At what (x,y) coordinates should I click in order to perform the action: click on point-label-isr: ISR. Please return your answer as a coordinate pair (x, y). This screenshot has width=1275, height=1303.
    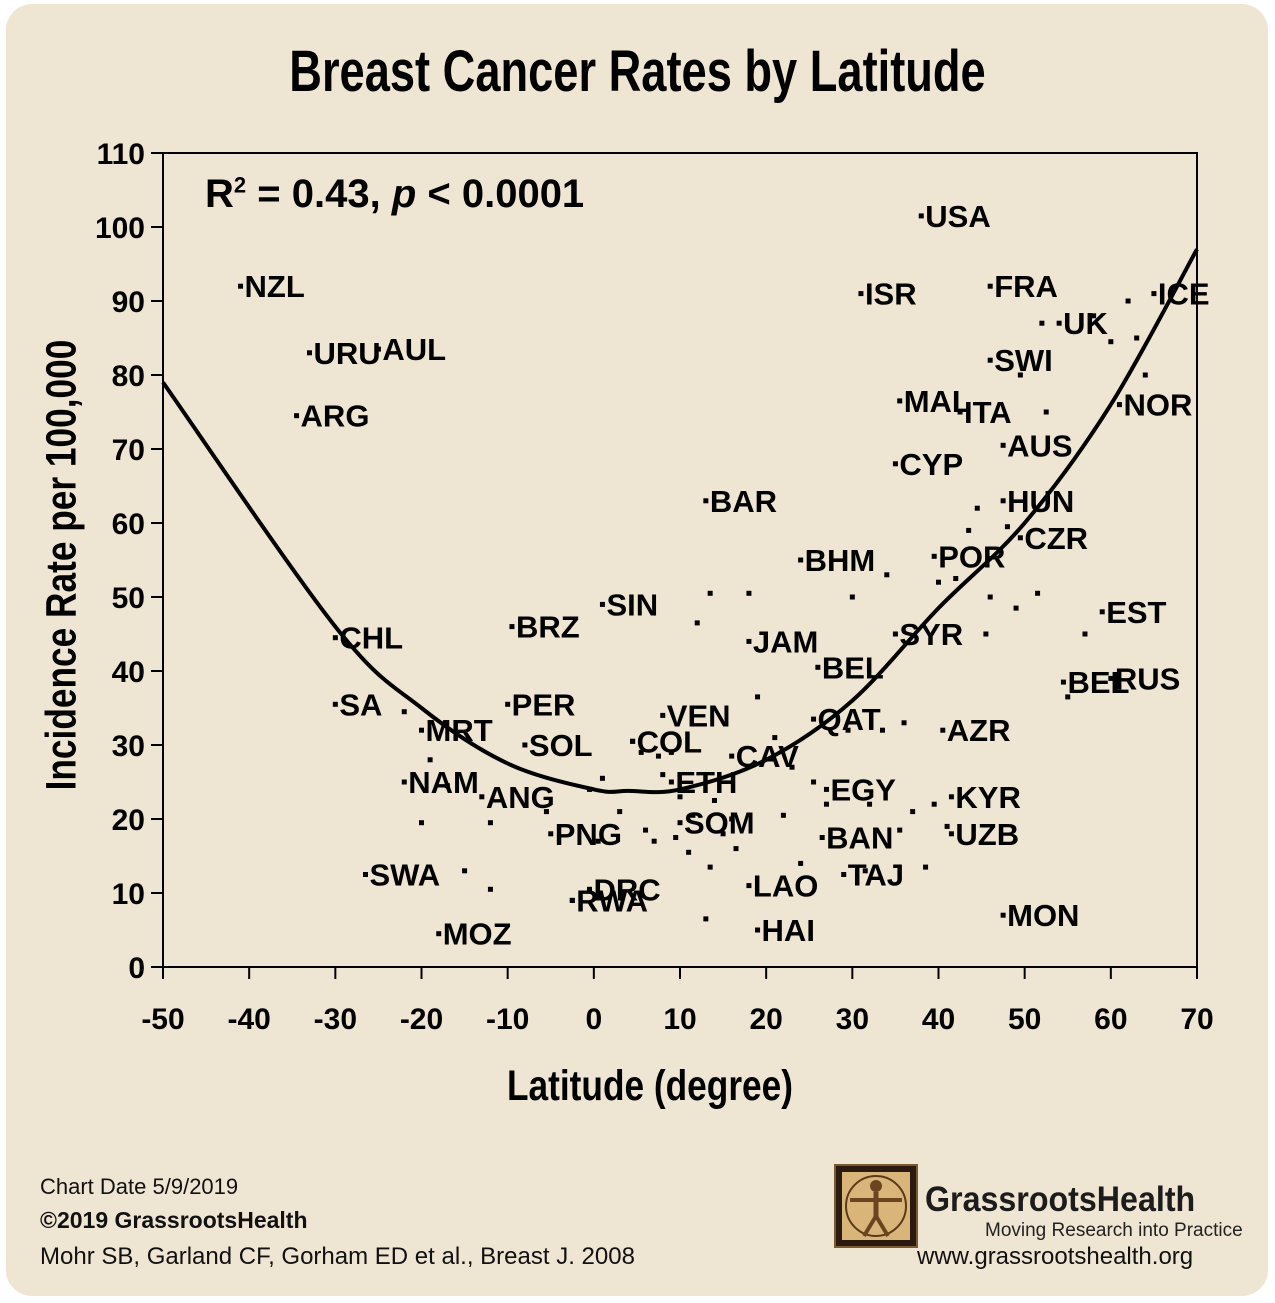
    Looking at the image, I should click on (891, 294).